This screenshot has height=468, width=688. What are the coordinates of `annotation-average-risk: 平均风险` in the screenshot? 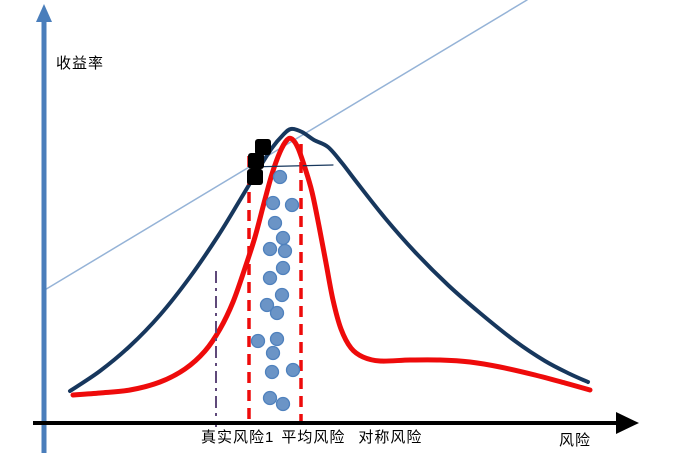 It's located at (313, 437).